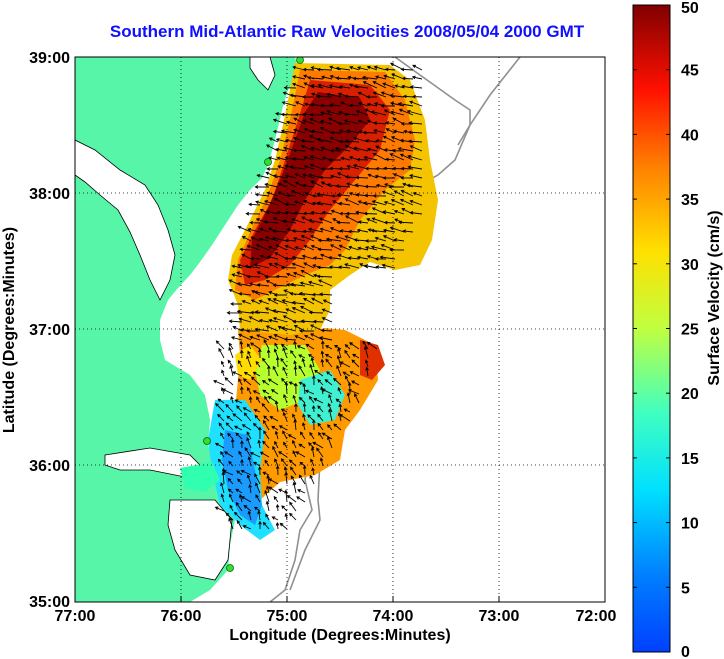 This screenshot has width=724, height=659. What do you see at coordinates (393, 616) in the screenshot?
I see `x-tick-label: 74:00` at bounding box center [393, 616].